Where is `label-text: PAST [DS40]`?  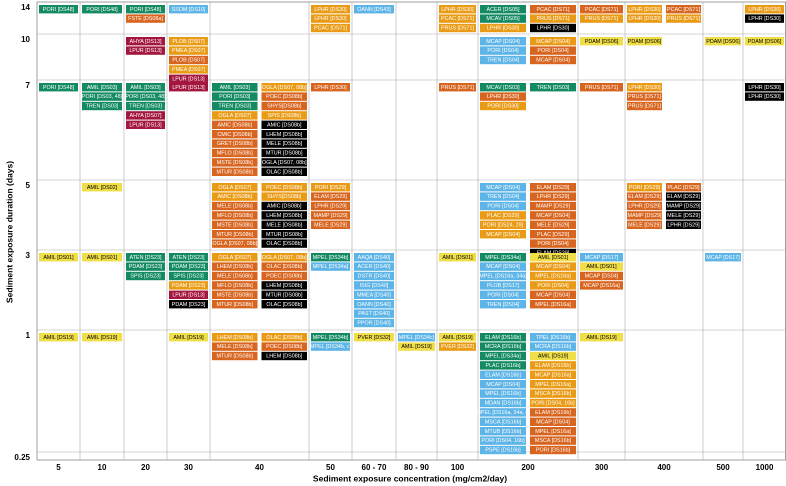
label-text: PAST [DS40] is located at coordinates (374, 314).